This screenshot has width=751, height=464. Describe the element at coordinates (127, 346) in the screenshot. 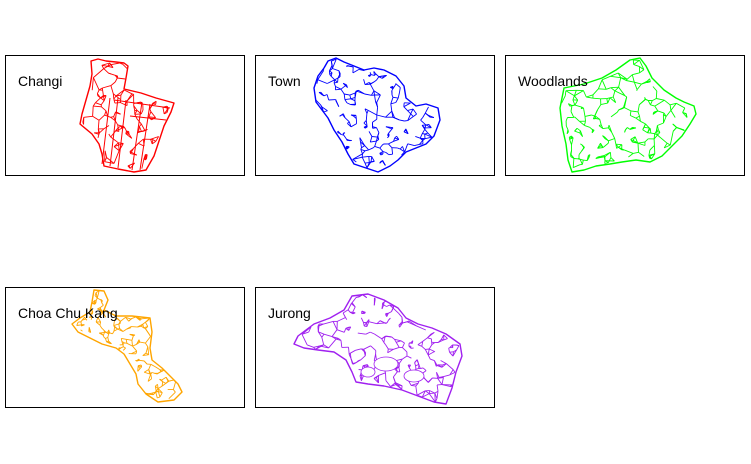

I see `choa-chu-kang-road-network` at that location.